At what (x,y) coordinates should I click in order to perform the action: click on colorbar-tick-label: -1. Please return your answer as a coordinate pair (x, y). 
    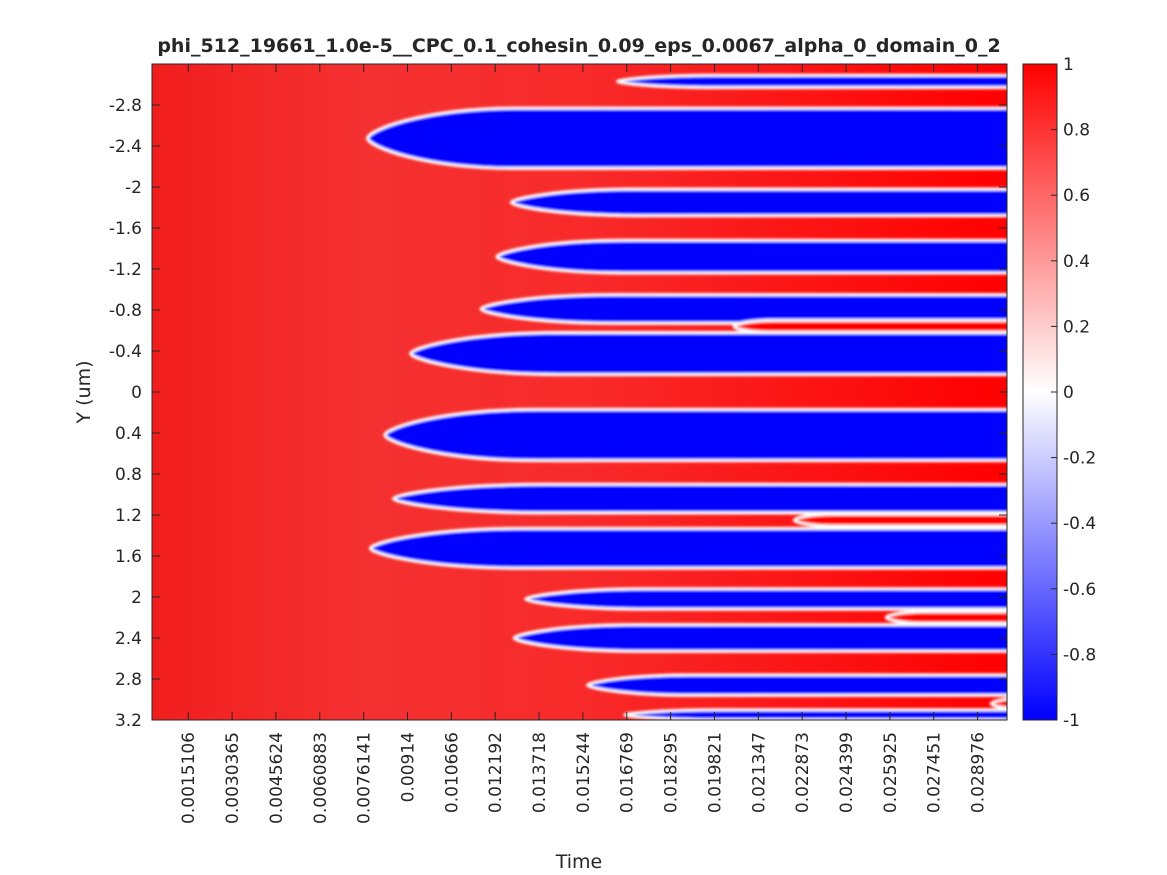
    Looking at the image, I should click on (1071, 721).